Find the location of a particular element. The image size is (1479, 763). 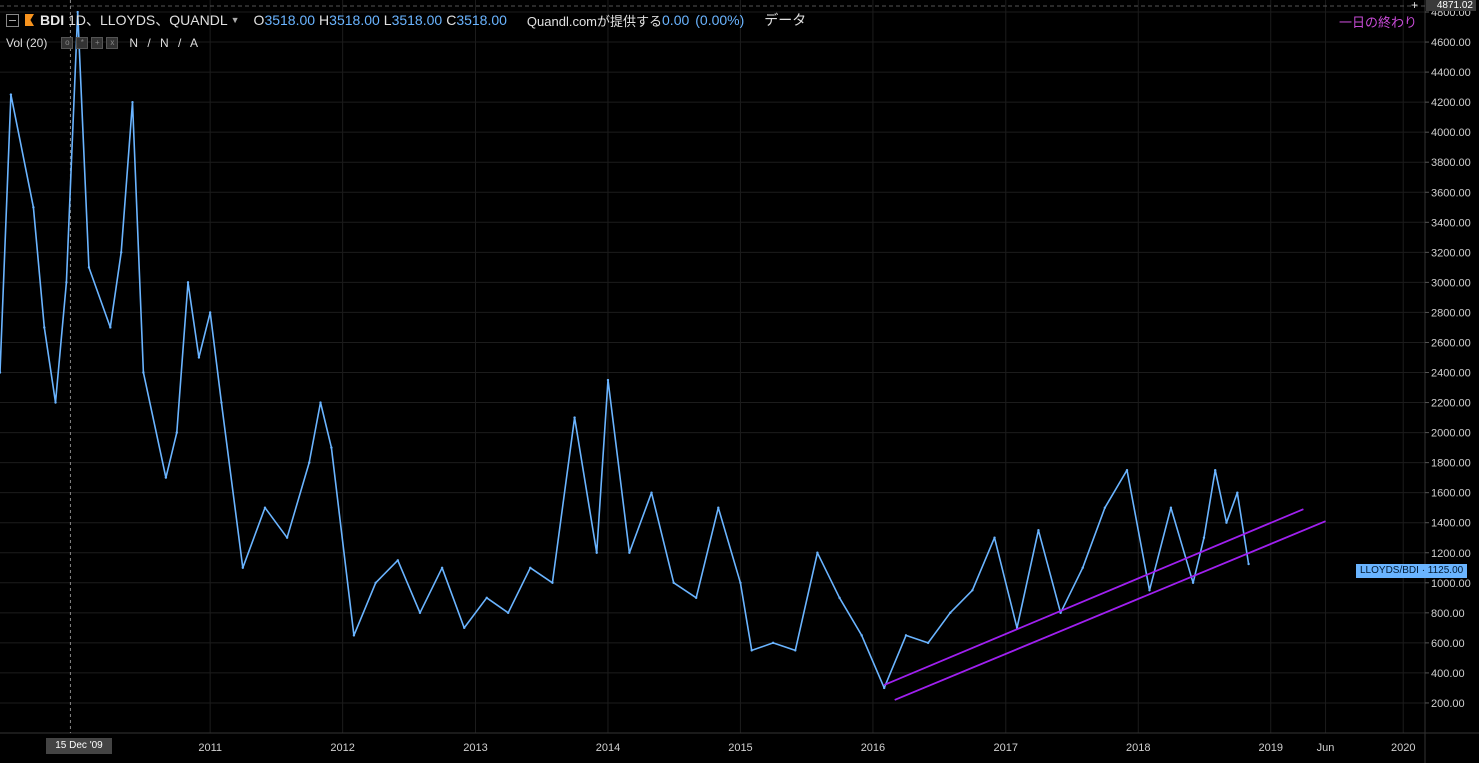

source-text: Quandl.comが提供する is located at coordinates (594, 21).